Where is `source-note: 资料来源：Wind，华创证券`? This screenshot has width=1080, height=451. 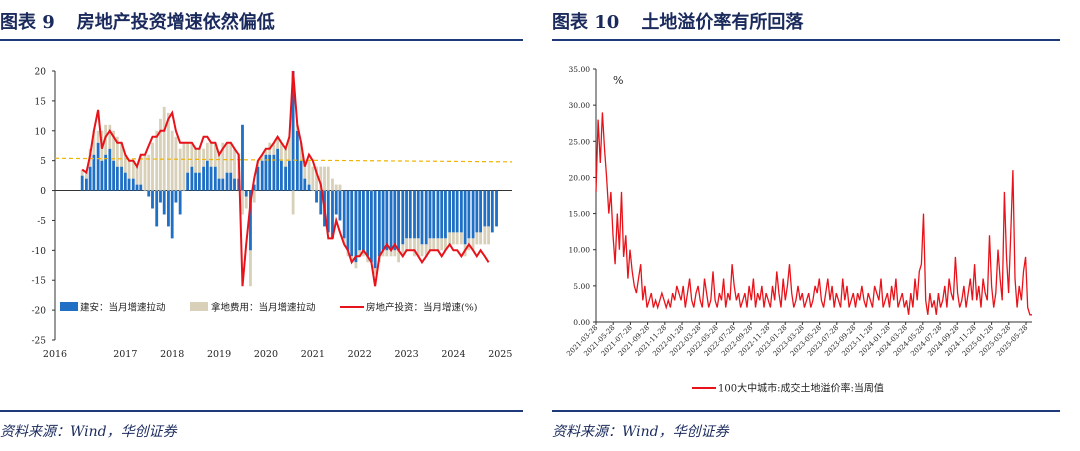
source-note: 资料来源：Wind，华创证券 is located at coordinates (88, 432).